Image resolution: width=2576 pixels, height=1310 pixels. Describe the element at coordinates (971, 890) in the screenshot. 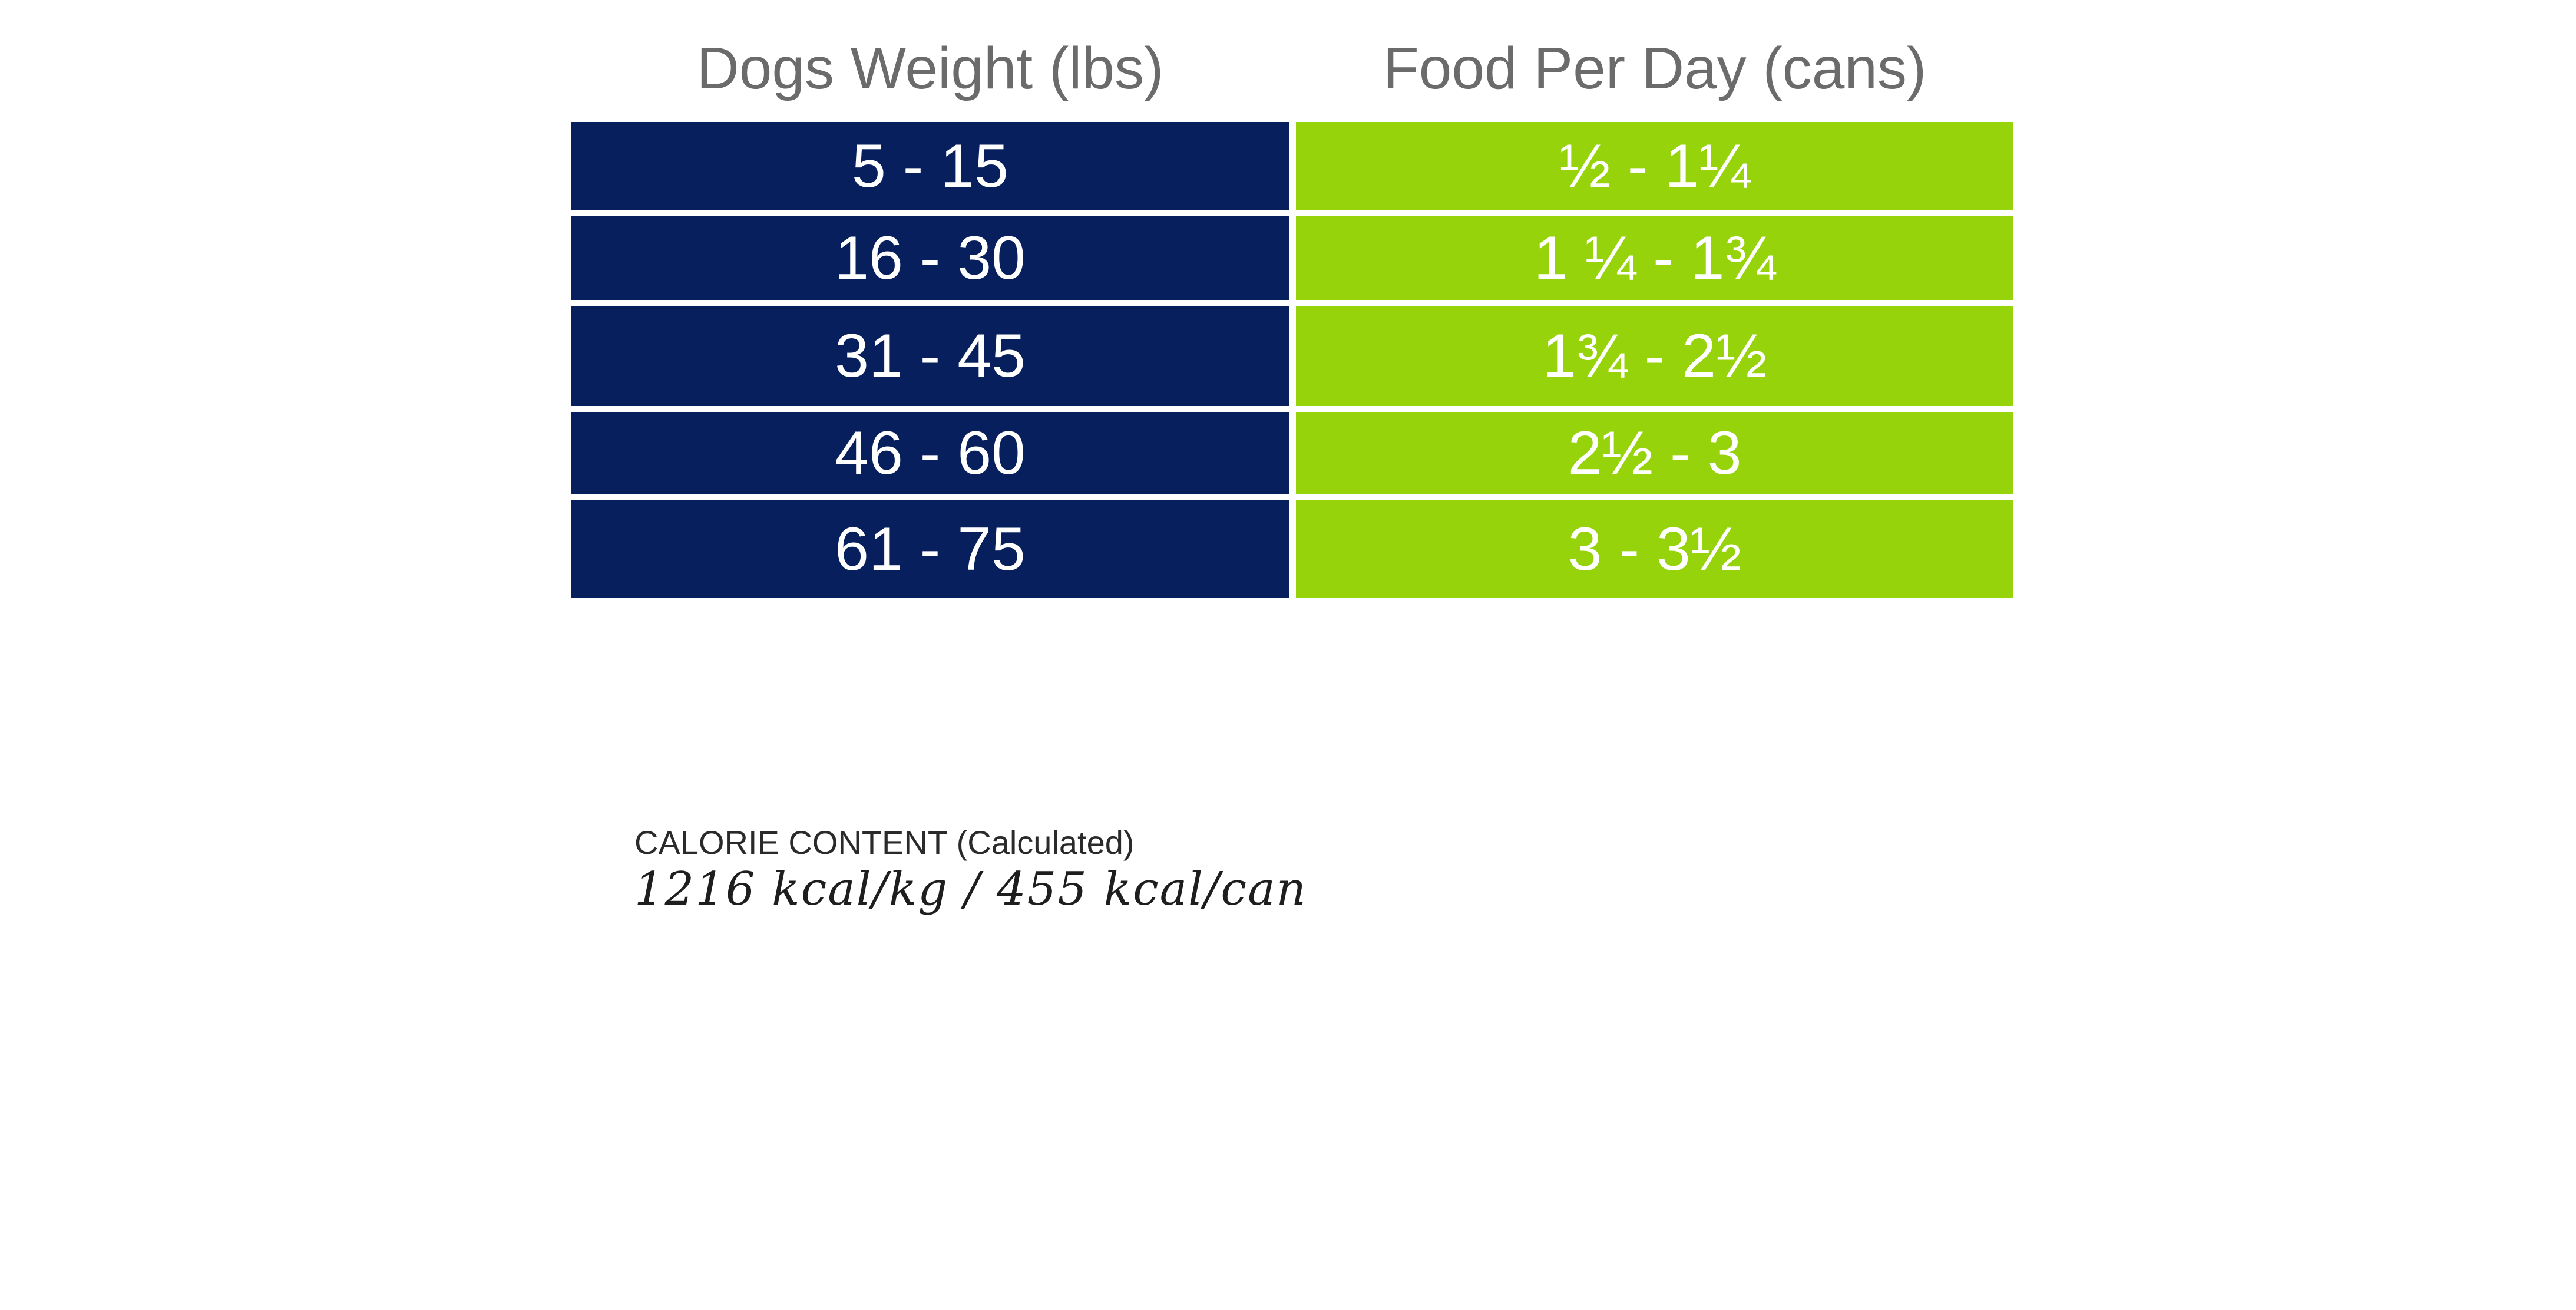

I see `calorie-content-value: 1216 kcal/kg / 455 kcal/can` at that location.